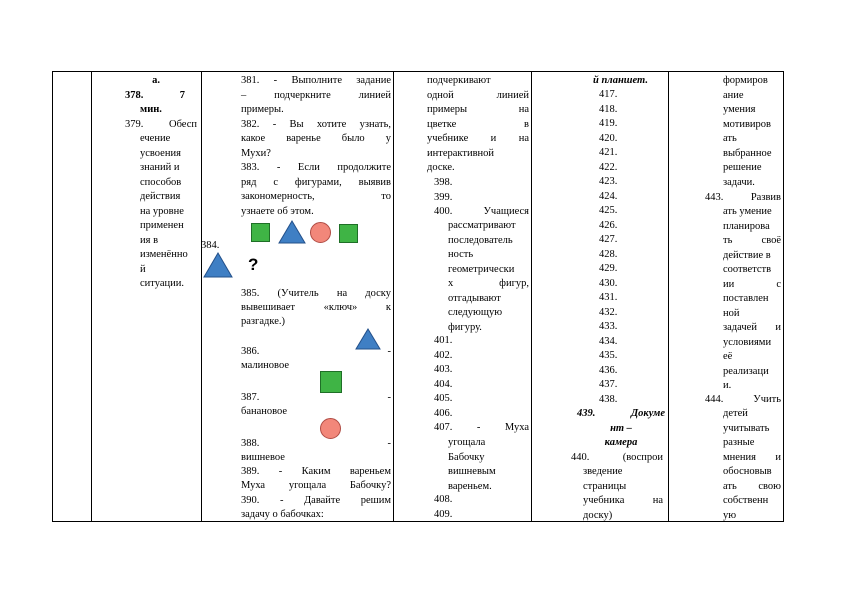 This screenshot has width=842, height=595. Describe the element at coordinates (316, 124) in the screenshot. I see `text-line: 382. - Вы хотите узнать,` at that location.